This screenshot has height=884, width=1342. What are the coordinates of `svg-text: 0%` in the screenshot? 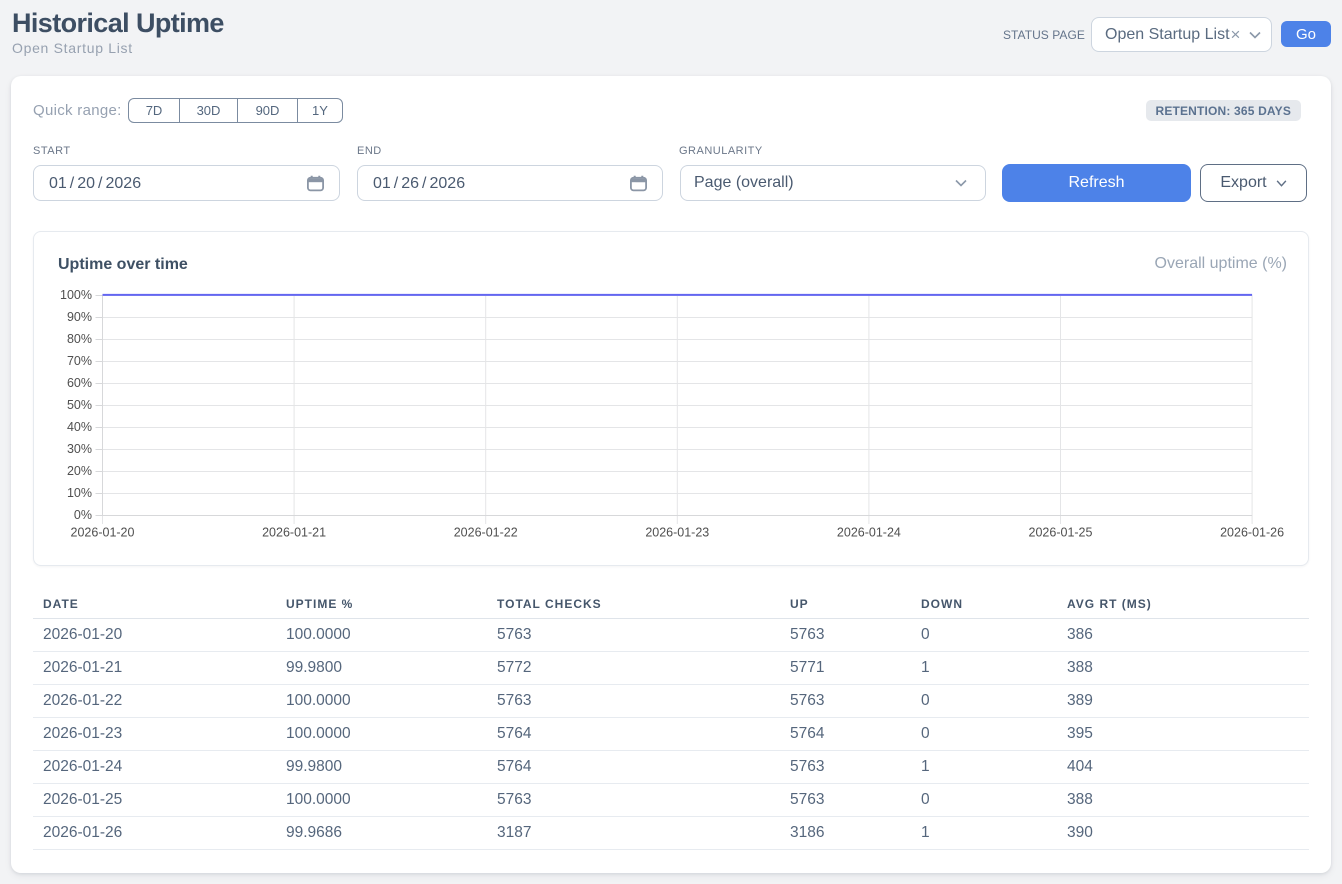 It's located at (83, 515).